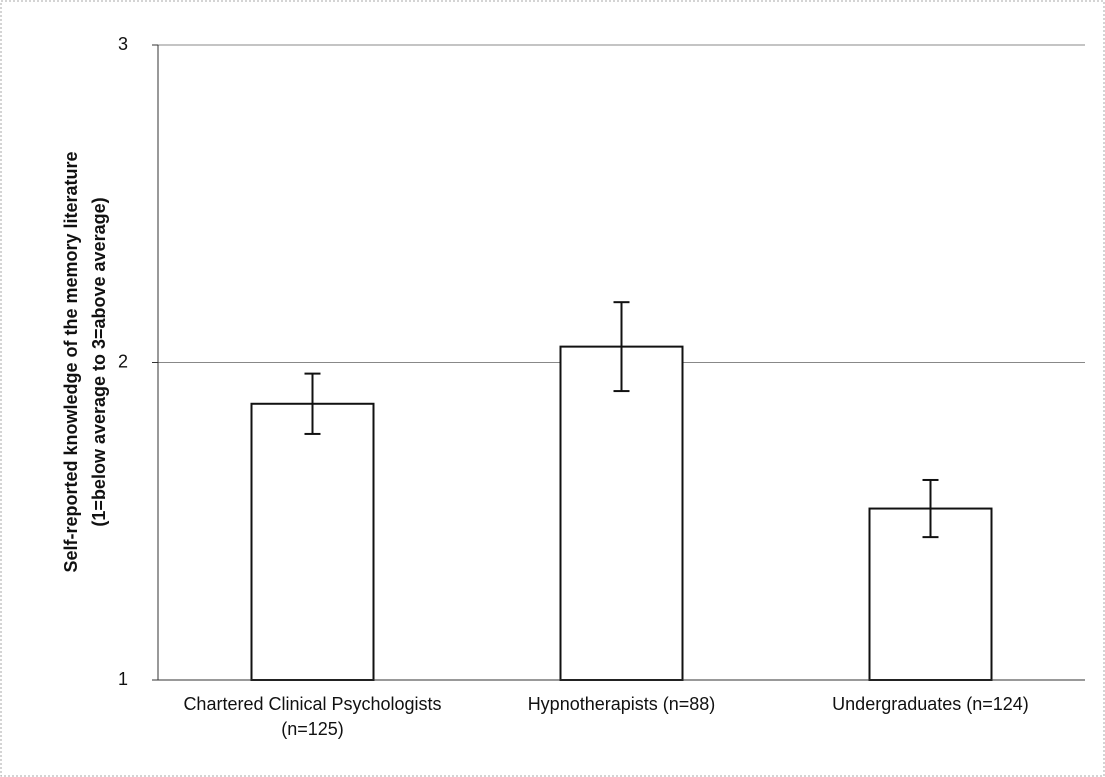 Image resolution: width=1105 pixels, height=777 pixels. I want to click on y-tick-label: 3, so click(123, 44).